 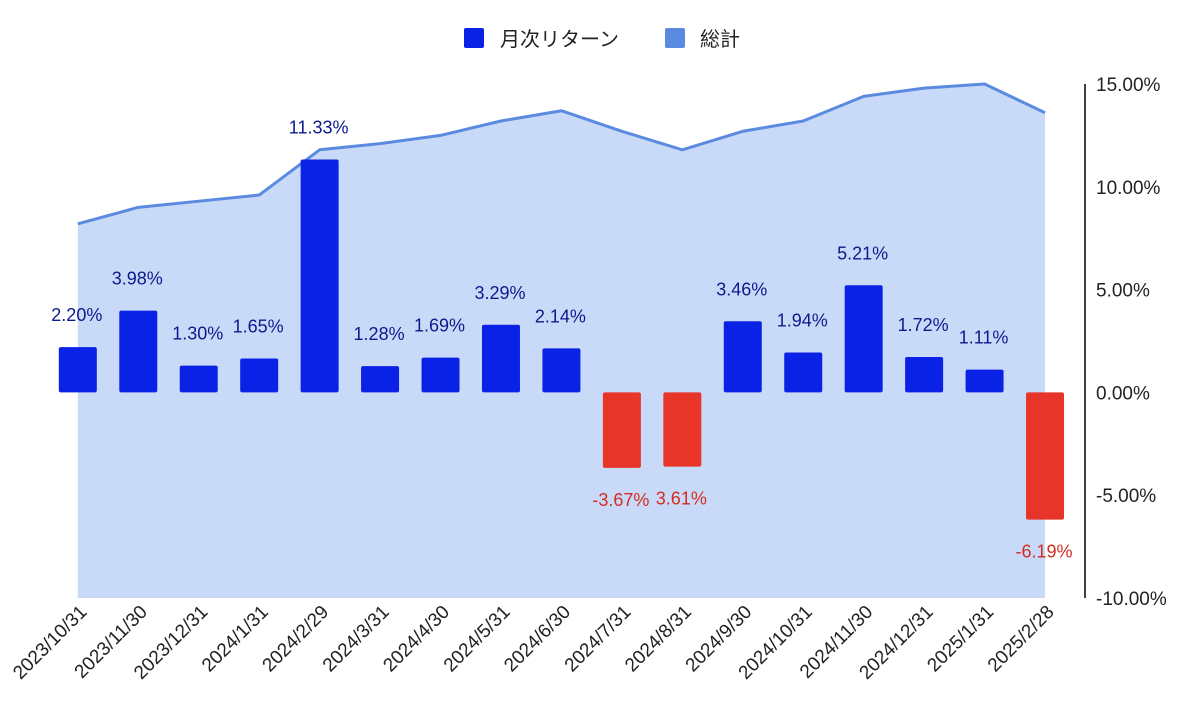 What do you see at coordinates (560, 316) in the screenshot?
I see `data-label: 2.14%` at bounding box center [560, 316].